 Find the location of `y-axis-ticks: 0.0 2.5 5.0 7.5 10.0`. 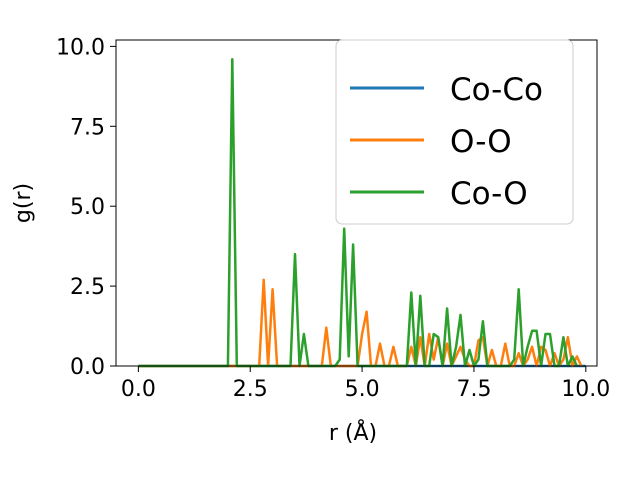

y-axis-ticks: 0.0 2.5 5.0 7.5 10.0 is located at coordinates (86, 207).